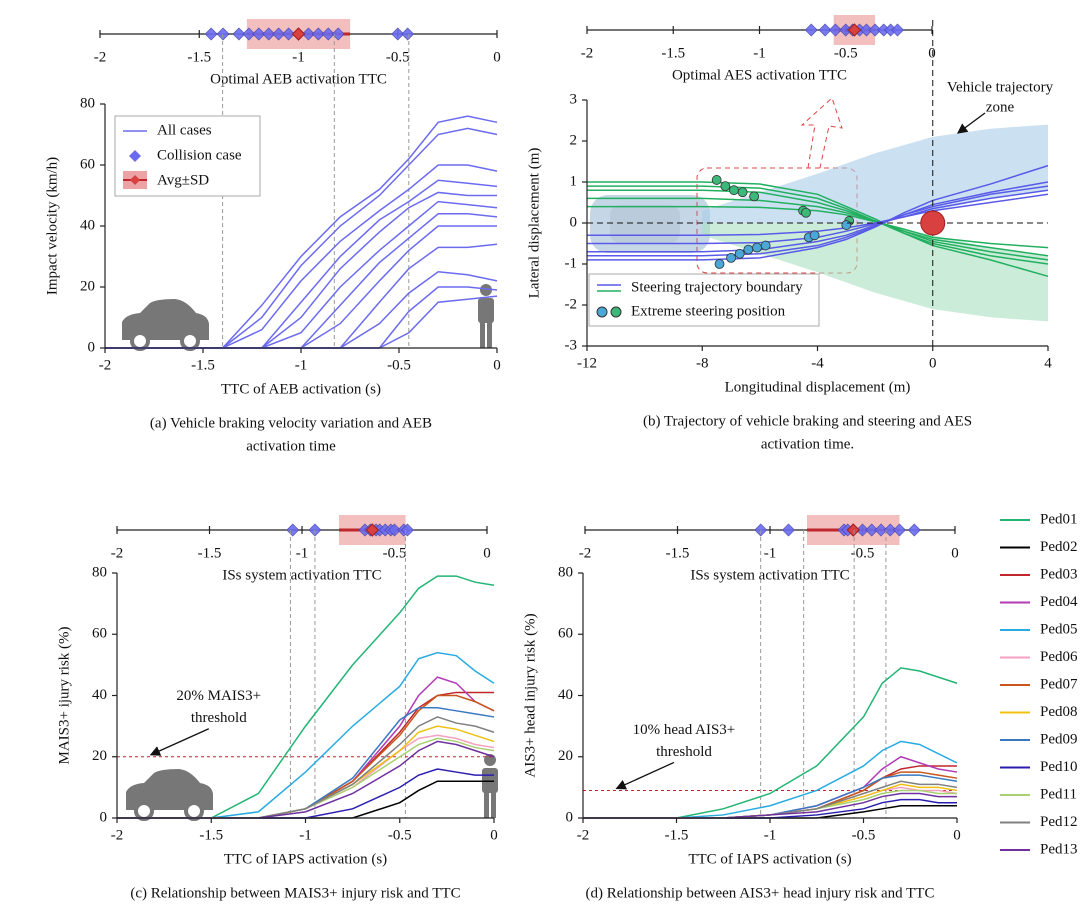  What do you see at coordinates (52, 226) in the screenshot?
I see `y-axis-label: Impact velocity (km/h)` at bounding box center [52, 226].